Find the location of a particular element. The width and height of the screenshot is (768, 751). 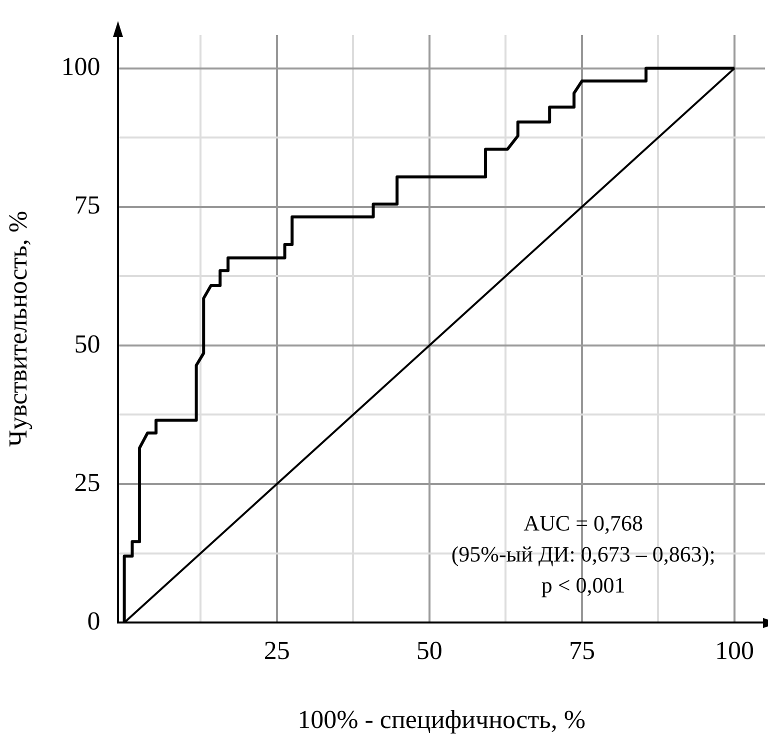

annotation: (95%-ый ДИ: 0,673 – 0,863); is located at coordinates (583, 553).